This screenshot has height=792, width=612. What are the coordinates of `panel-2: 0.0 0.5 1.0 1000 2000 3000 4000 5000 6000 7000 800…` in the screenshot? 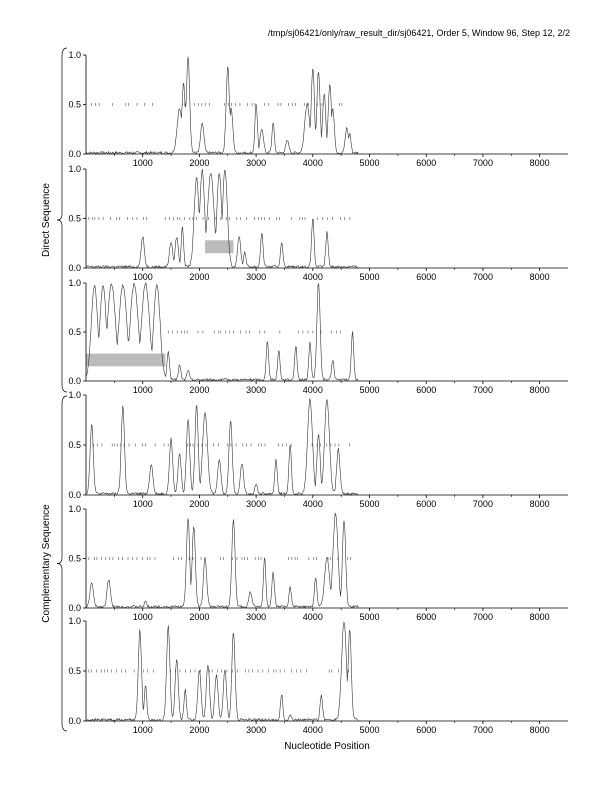 It's located at (318, 223).